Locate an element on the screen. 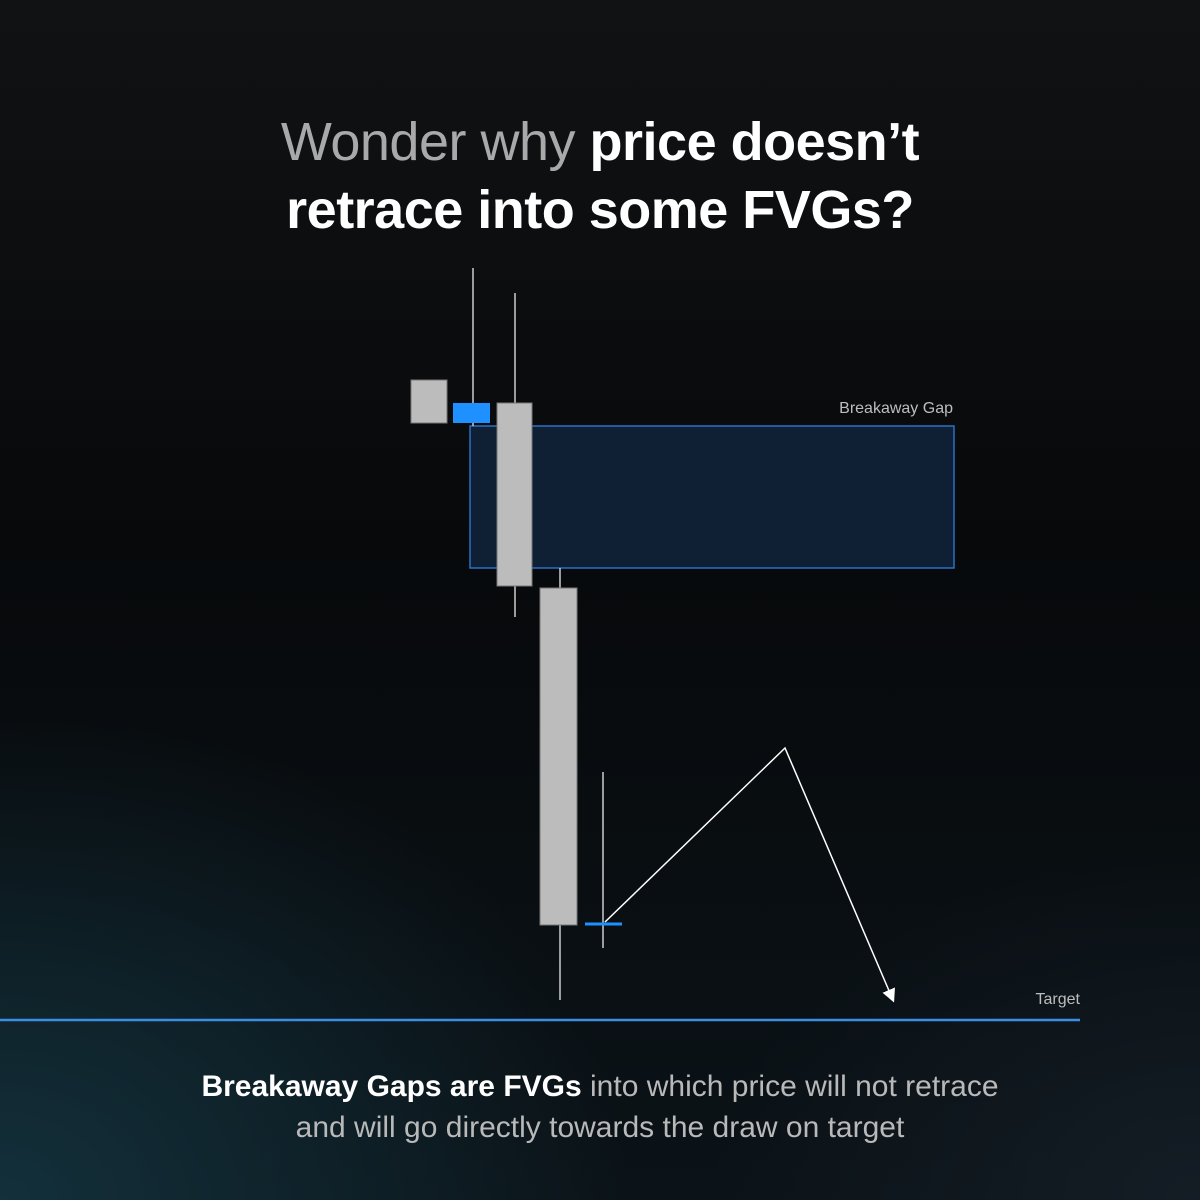 The height and width of the screenshot is (1200, 1200). fvg-marker is located at coordinates (471, 413).